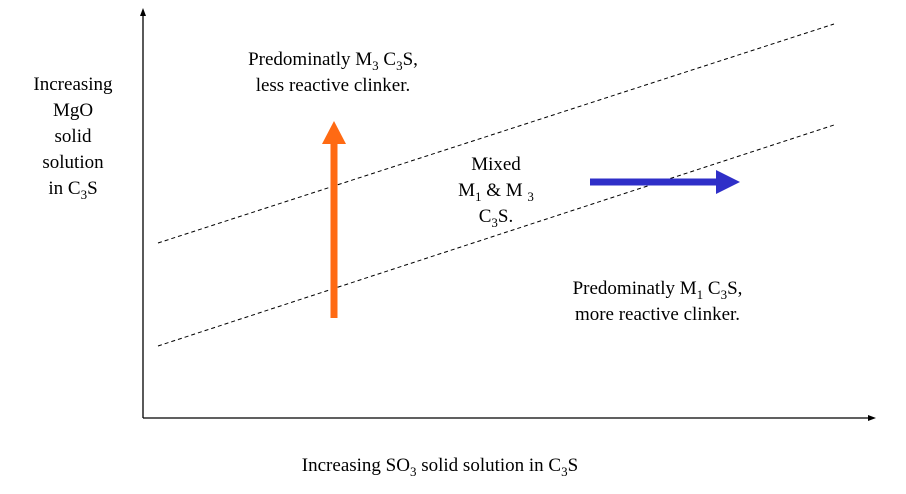 The height and width of the screenshot is (494, 906). I want to click on region-upper-line2: less reactive clinker., so click(333, 85).